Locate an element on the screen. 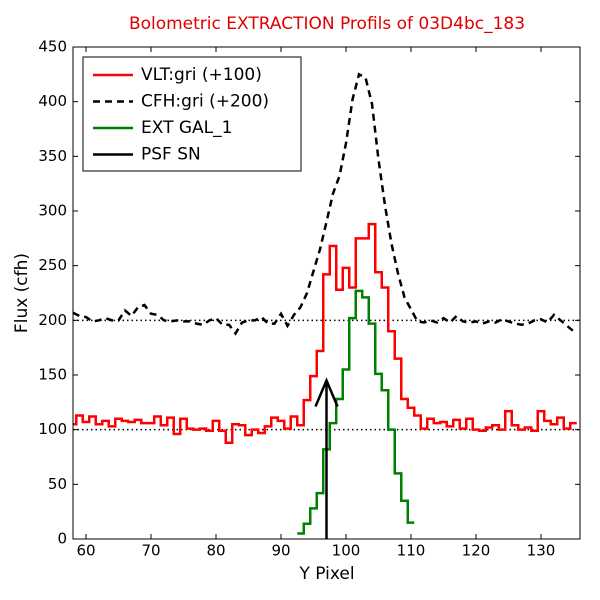  x-tick-label: 120 is located at coordinates (476, 551).